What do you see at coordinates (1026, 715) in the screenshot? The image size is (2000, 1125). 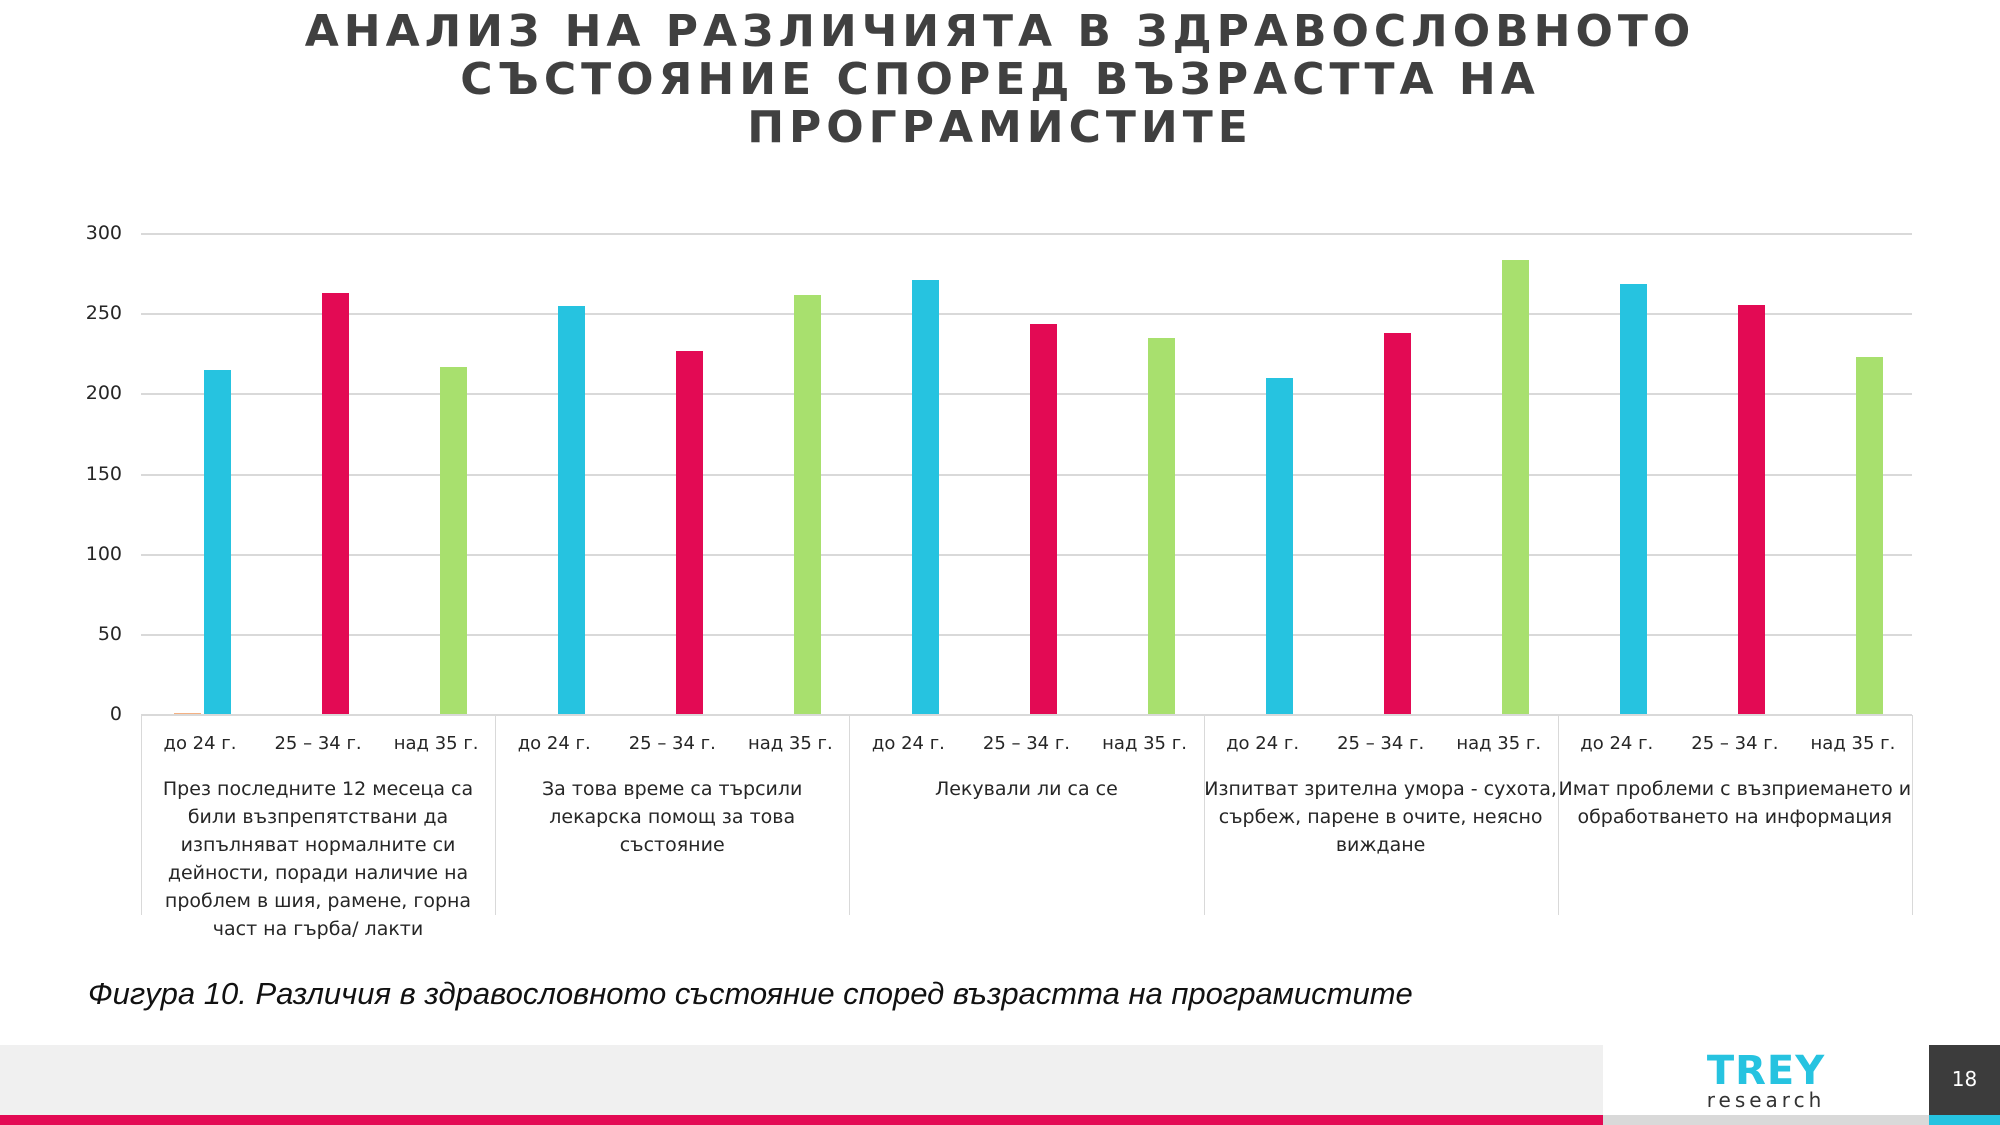 I see `x-axis-line` at bounding box center [1026, 715].